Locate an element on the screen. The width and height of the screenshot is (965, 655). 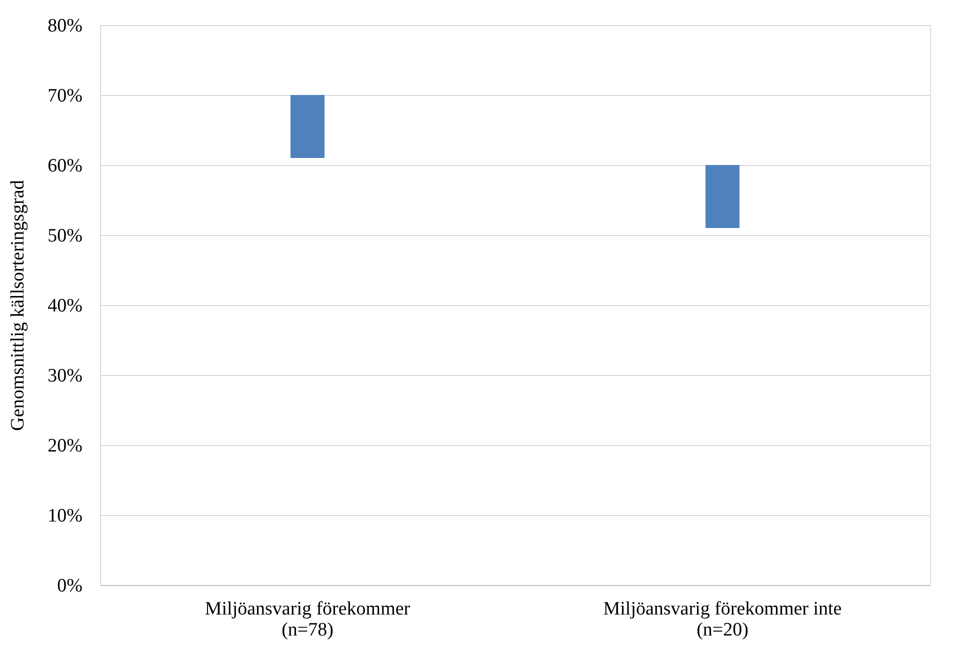
y-tick-label: 40% is located at coordinates (65, 306).